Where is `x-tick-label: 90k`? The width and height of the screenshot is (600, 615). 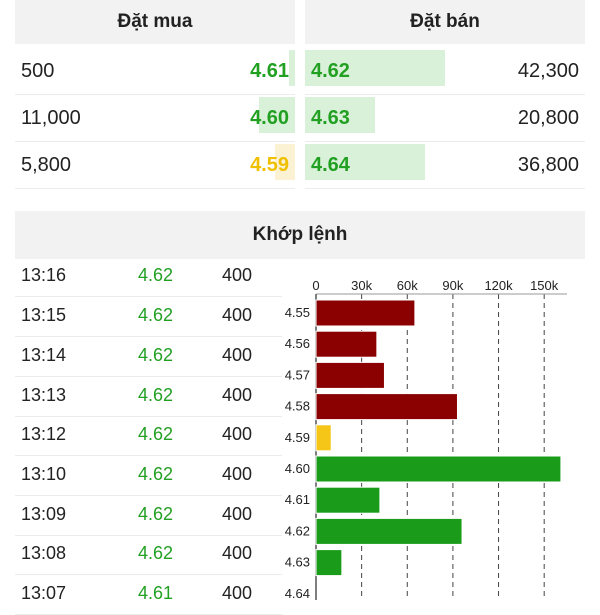
x-tick-label: 90k is located at coordinates (452, 285).